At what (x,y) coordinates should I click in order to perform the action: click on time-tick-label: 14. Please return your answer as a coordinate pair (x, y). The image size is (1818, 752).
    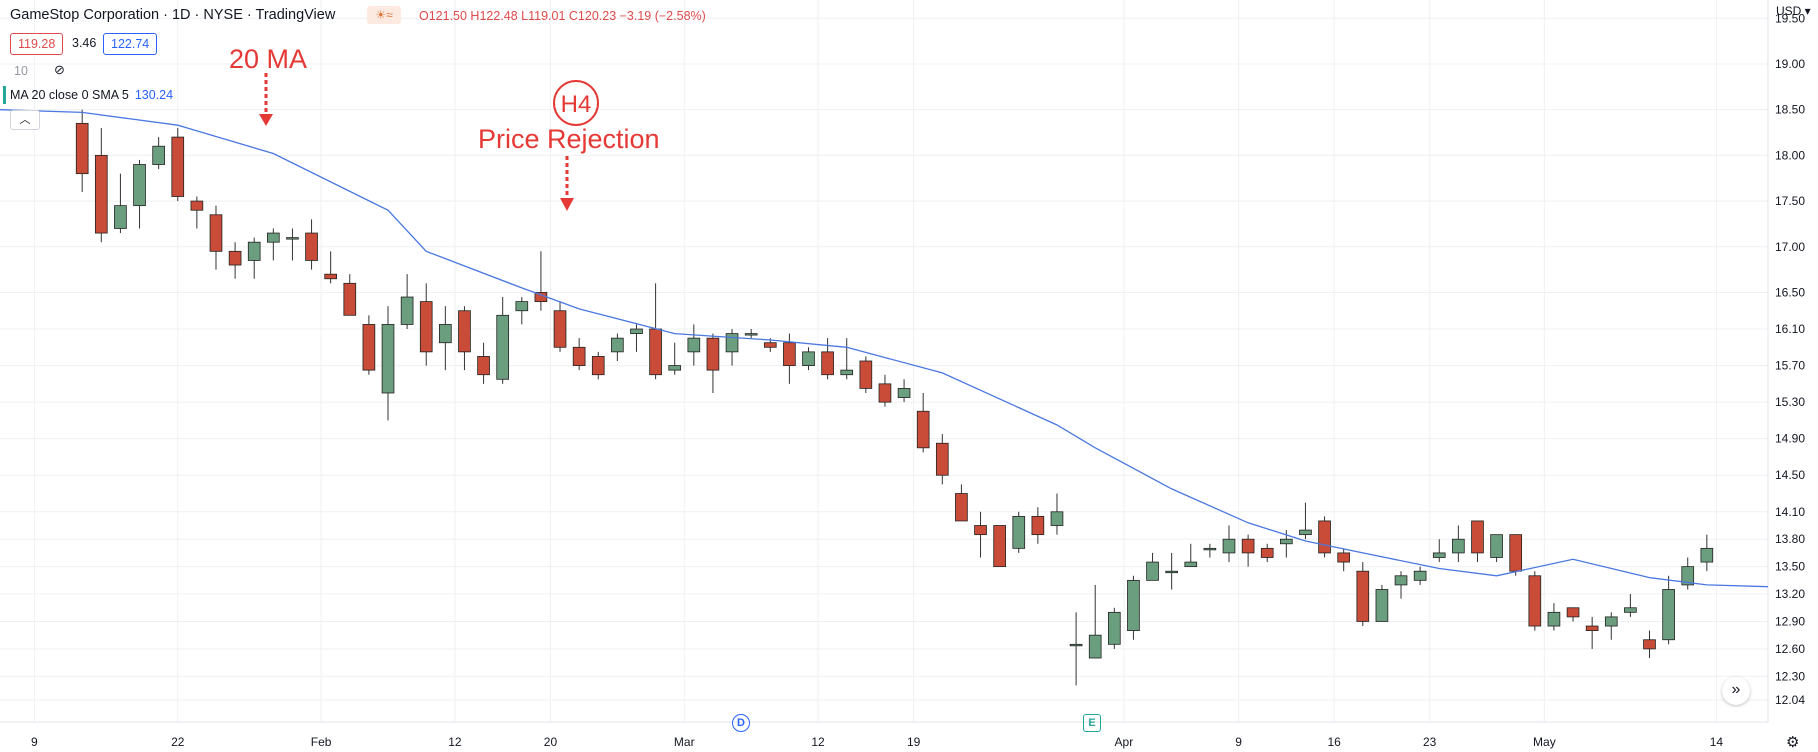
    Looking at the image, I should click on (1717, 742).